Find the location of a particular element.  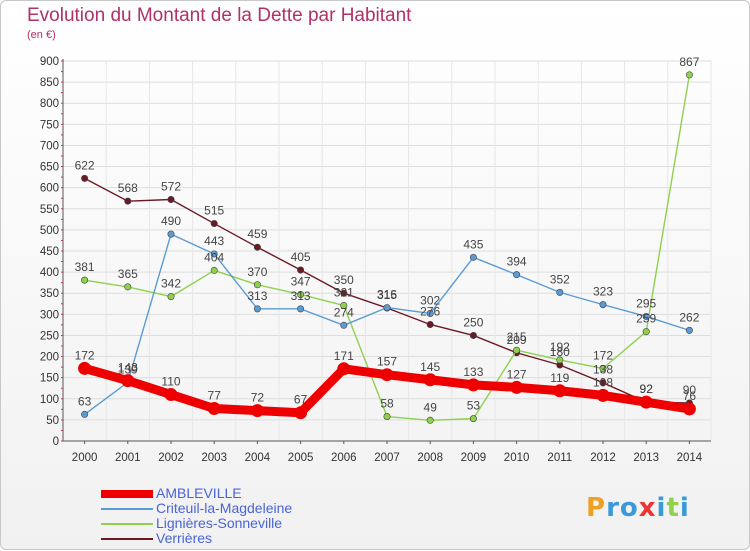

y-tick-label: 100 is located at coordinates (49, 400).